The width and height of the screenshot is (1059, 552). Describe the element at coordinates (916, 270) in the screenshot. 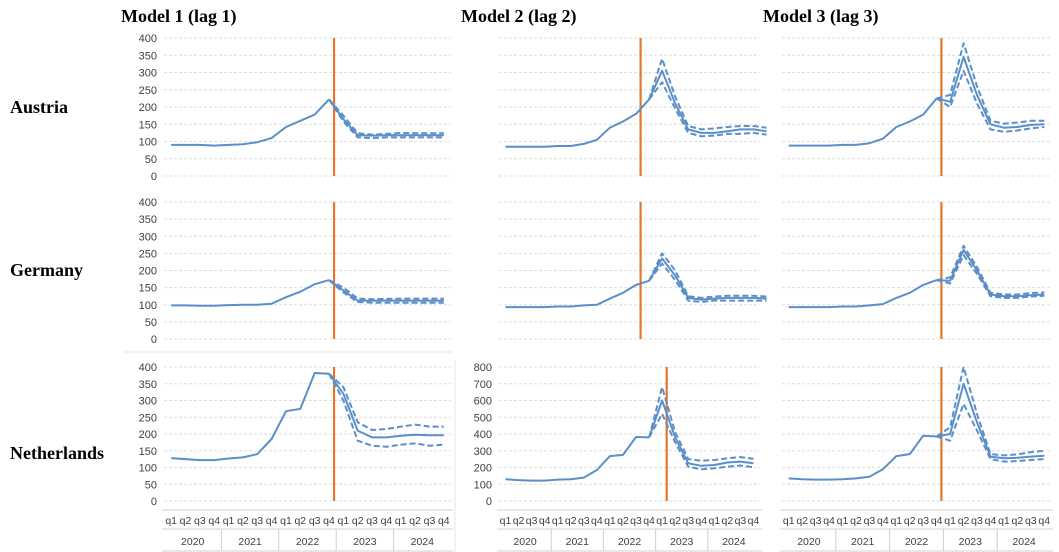

I see `panel-germany-model3` at that location.